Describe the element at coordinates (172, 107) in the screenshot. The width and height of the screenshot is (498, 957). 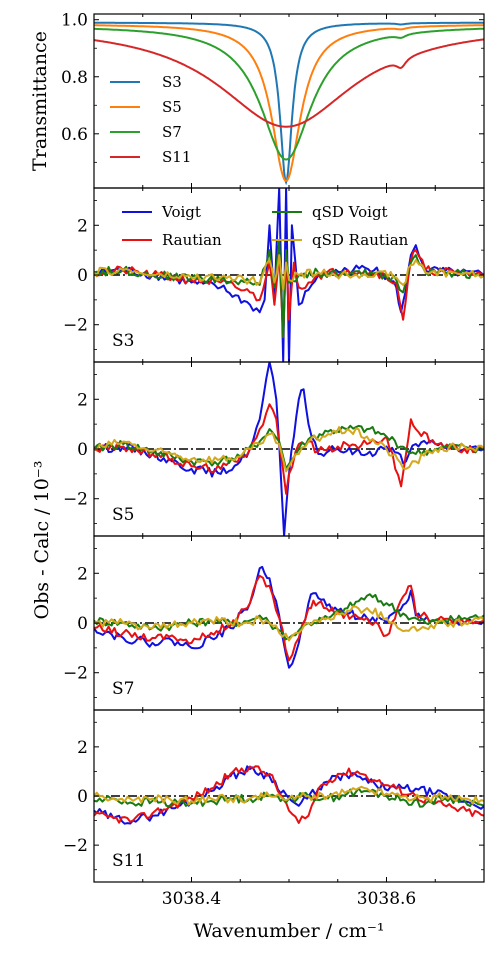
I see `legend-label-S5: S5` at that location.